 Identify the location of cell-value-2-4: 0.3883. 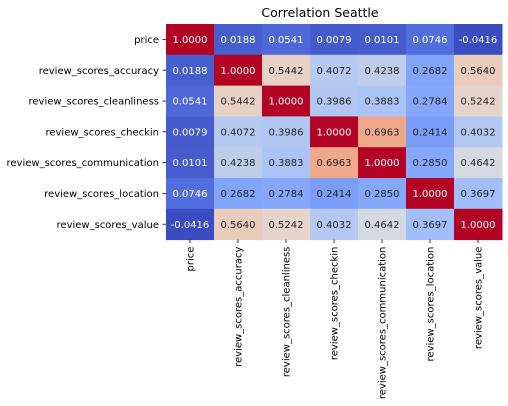
(382, 102).